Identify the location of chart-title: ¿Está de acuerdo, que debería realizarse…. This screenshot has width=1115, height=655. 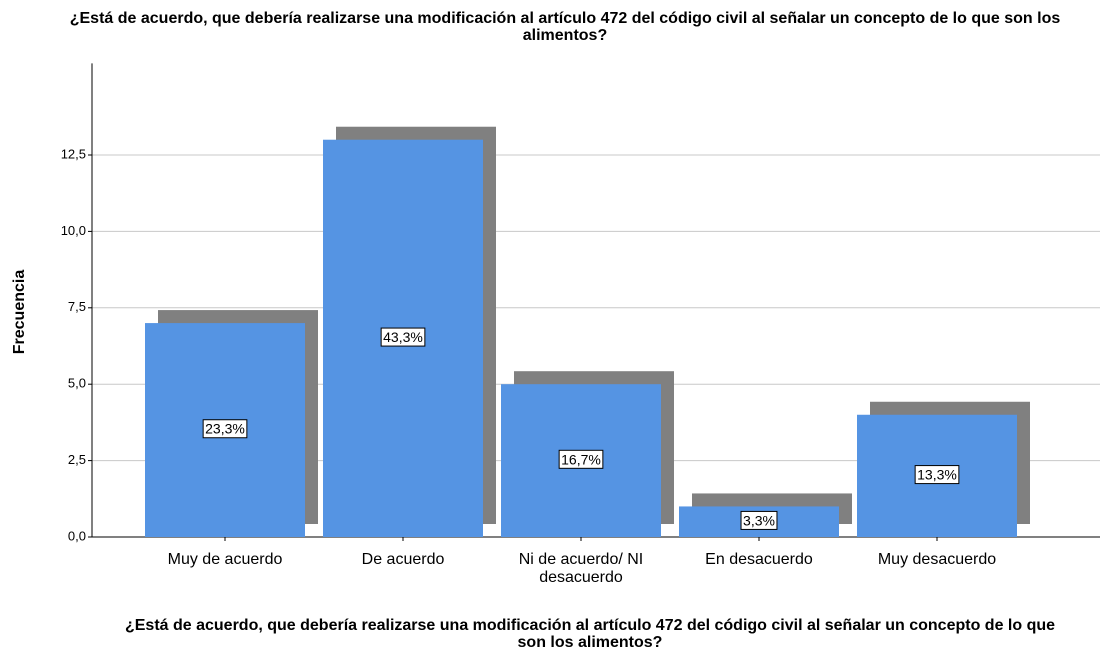
(565, 27).